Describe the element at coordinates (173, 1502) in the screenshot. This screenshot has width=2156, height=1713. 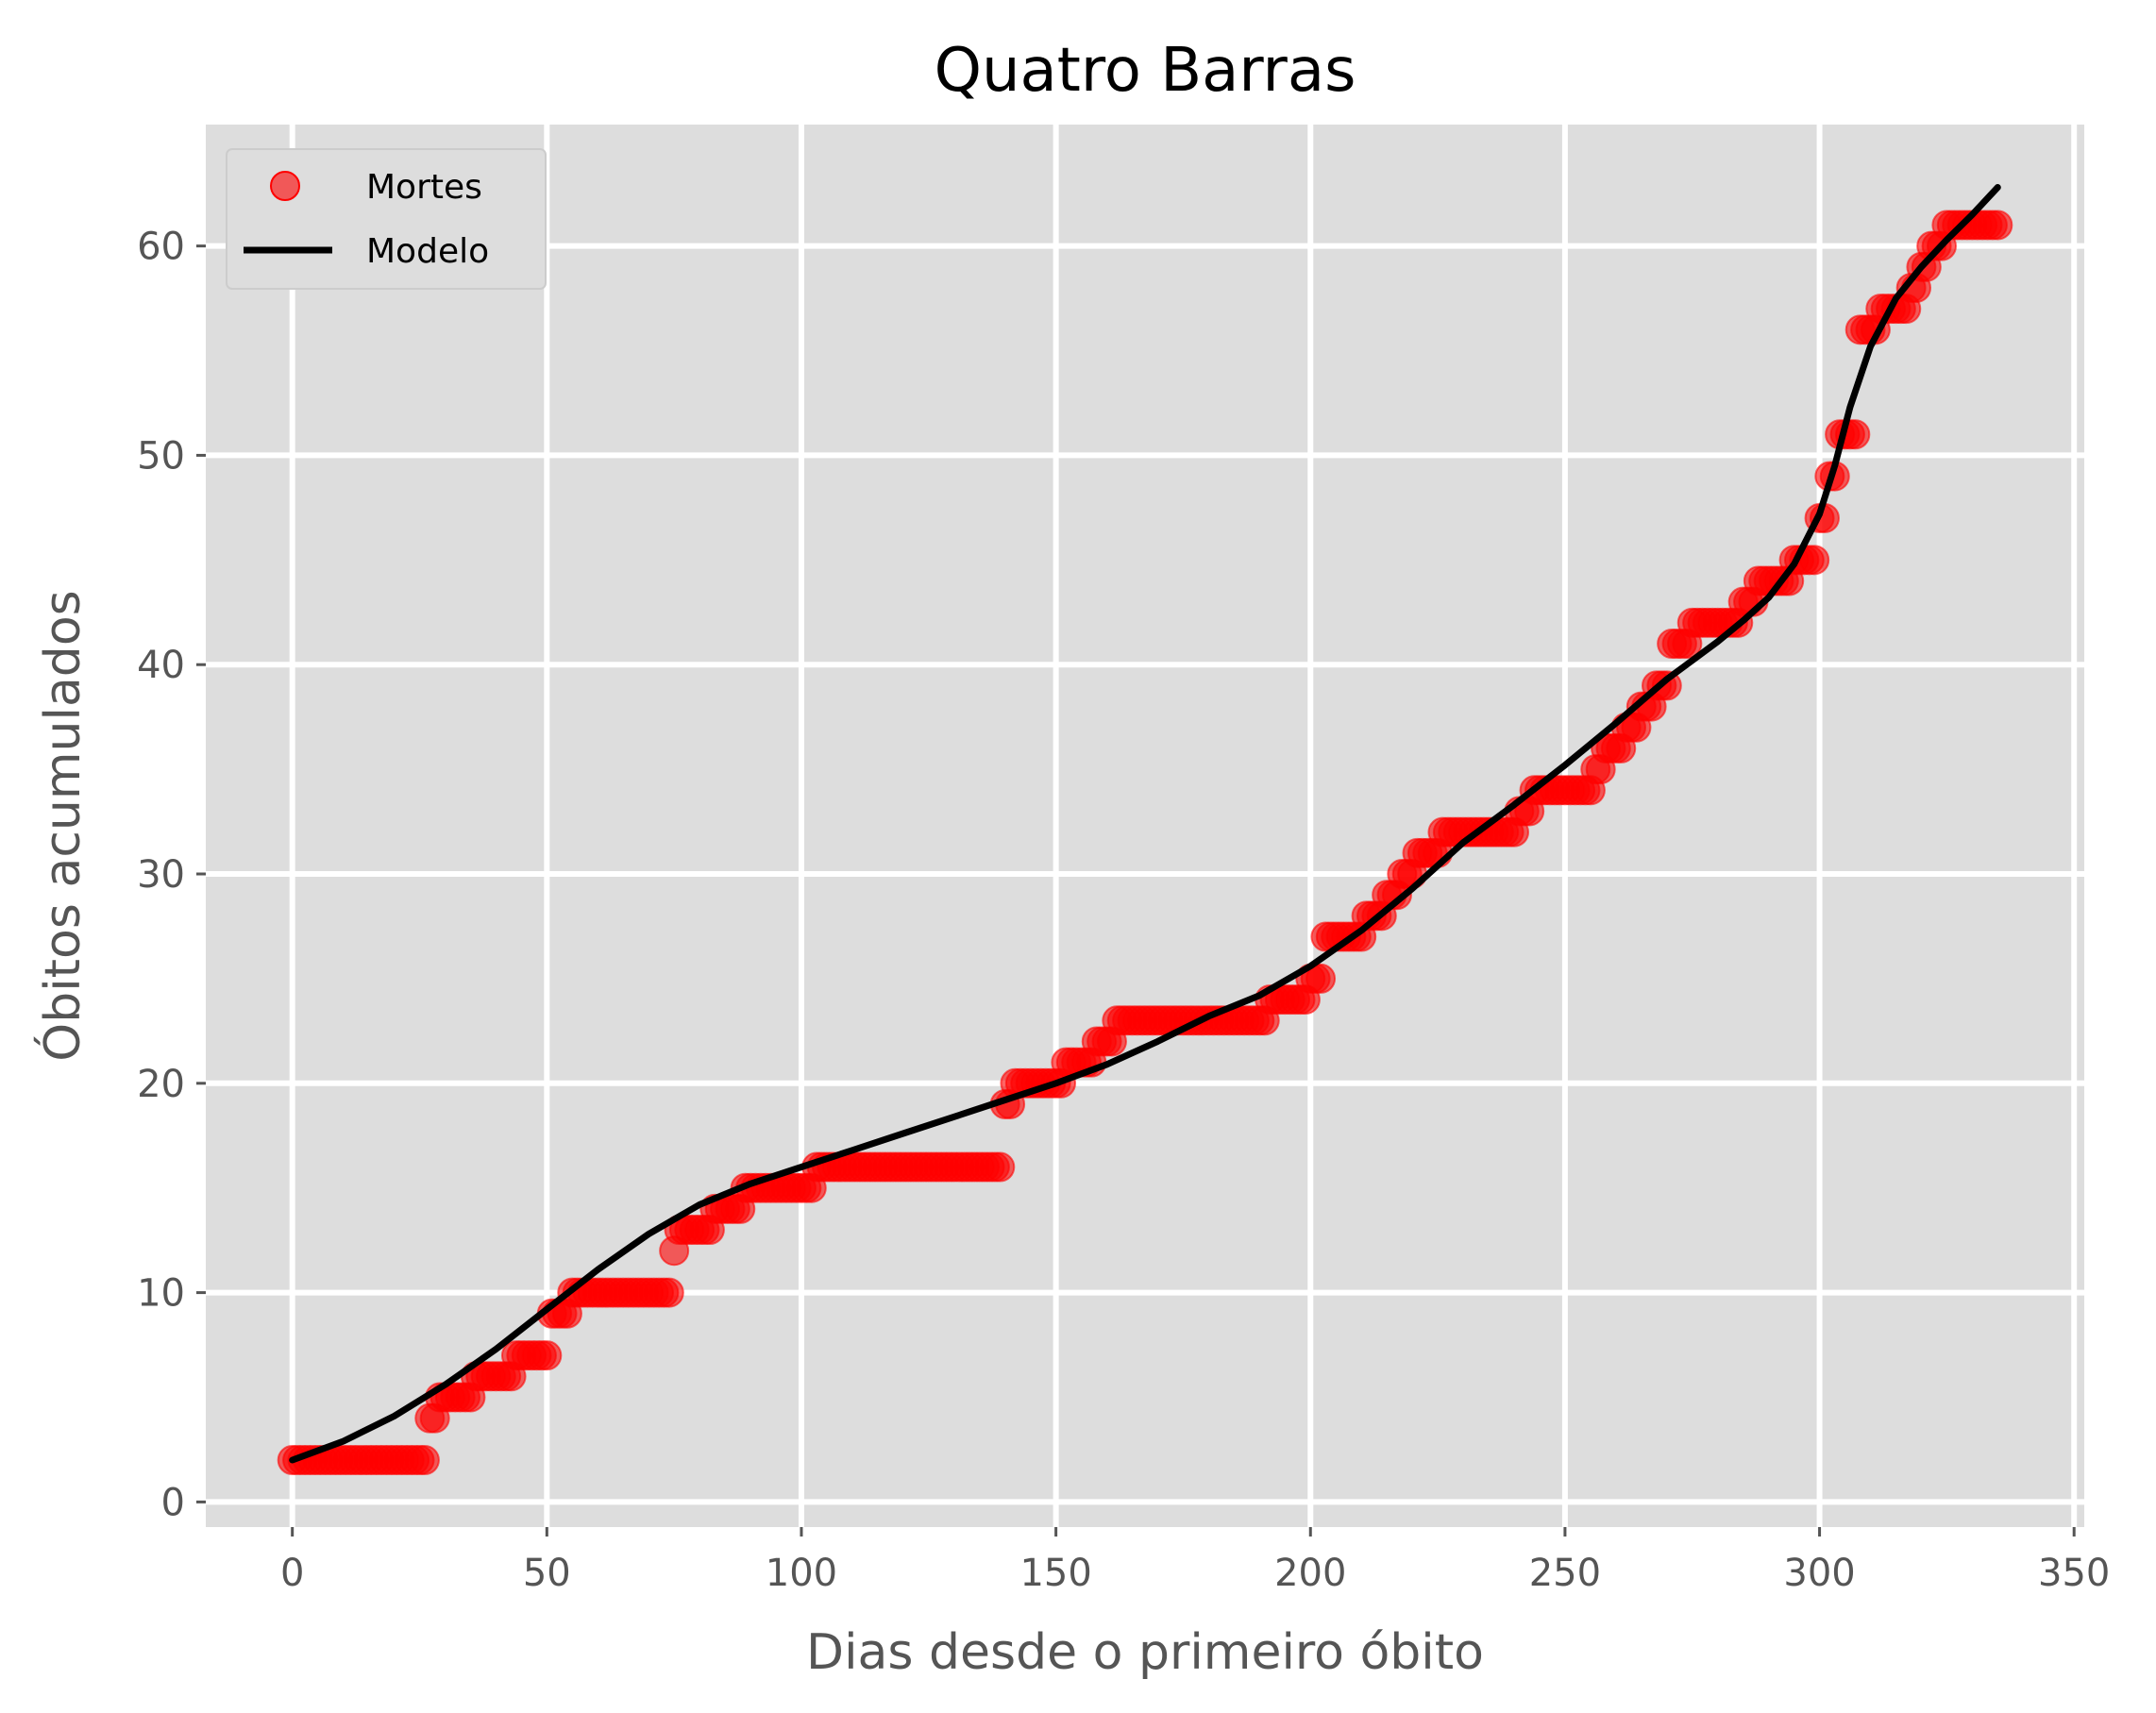
I see `y-tick-label: 0` at that location.